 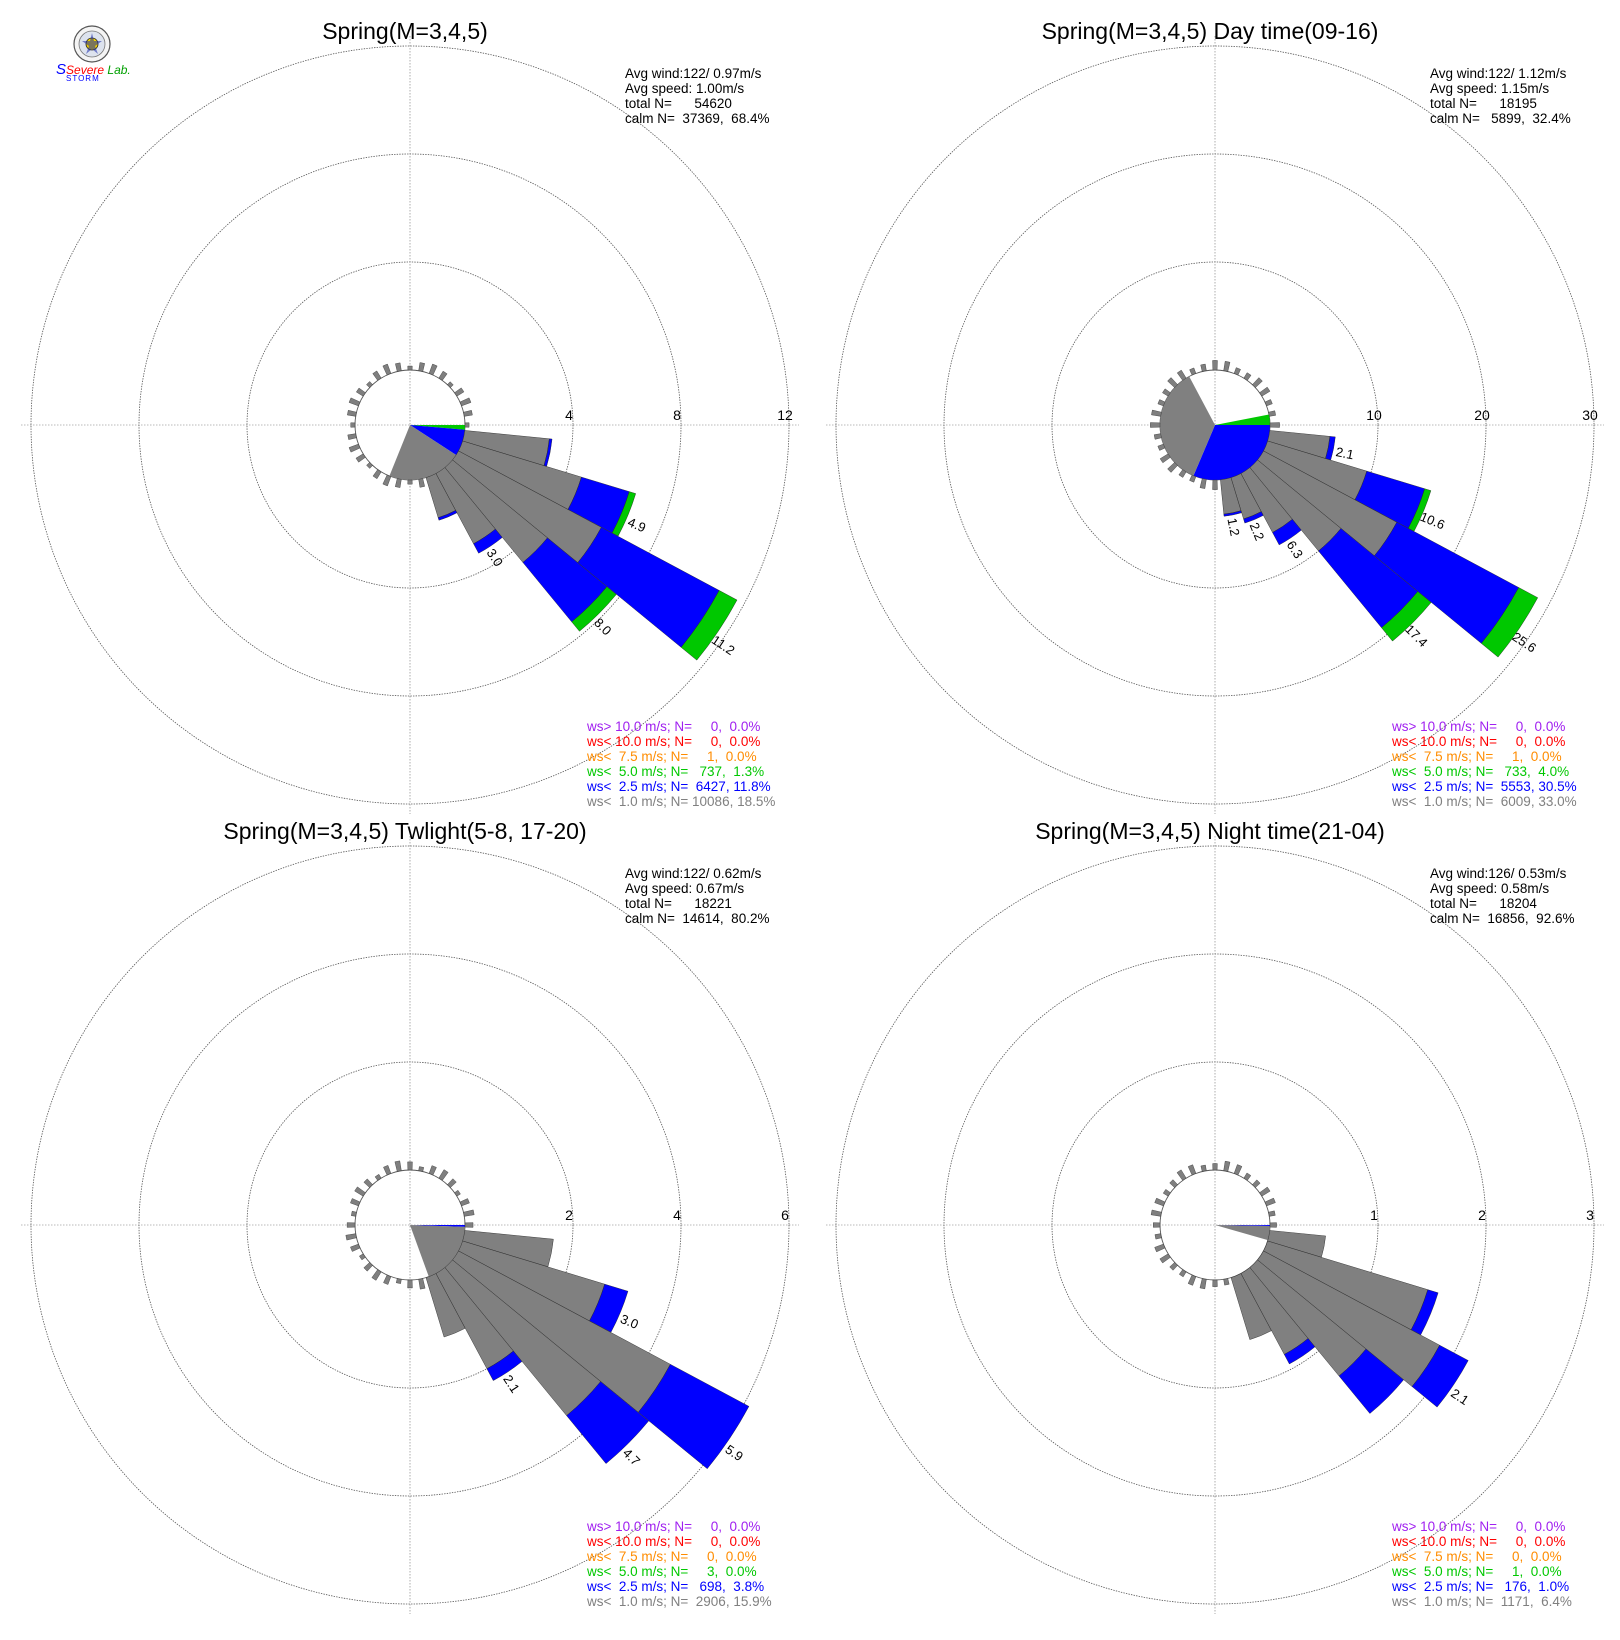 What do you see at coordinates (1482, 415) in the screenshot?
I see `ring-label: 20` at bounding box center [1482, 415].